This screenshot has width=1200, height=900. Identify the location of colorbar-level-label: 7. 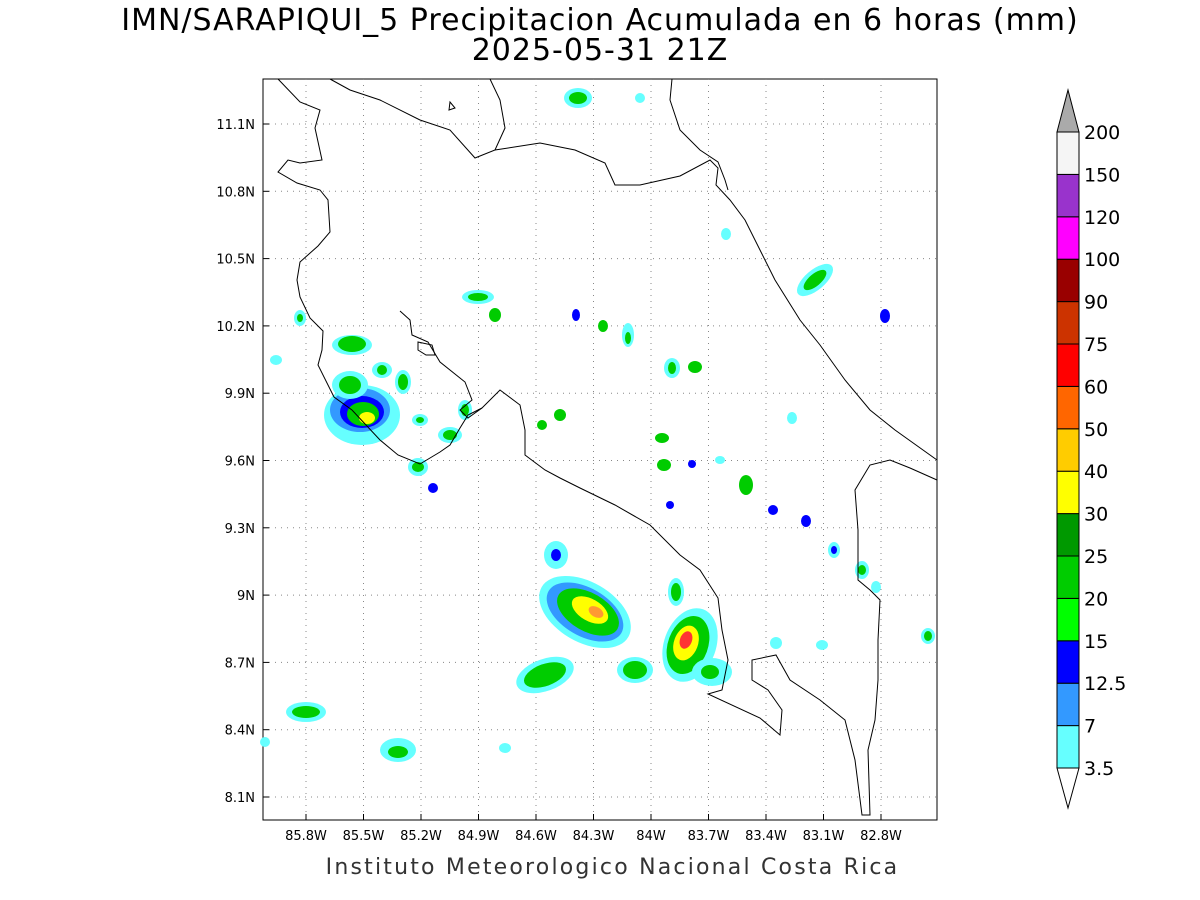
(1090, 727).